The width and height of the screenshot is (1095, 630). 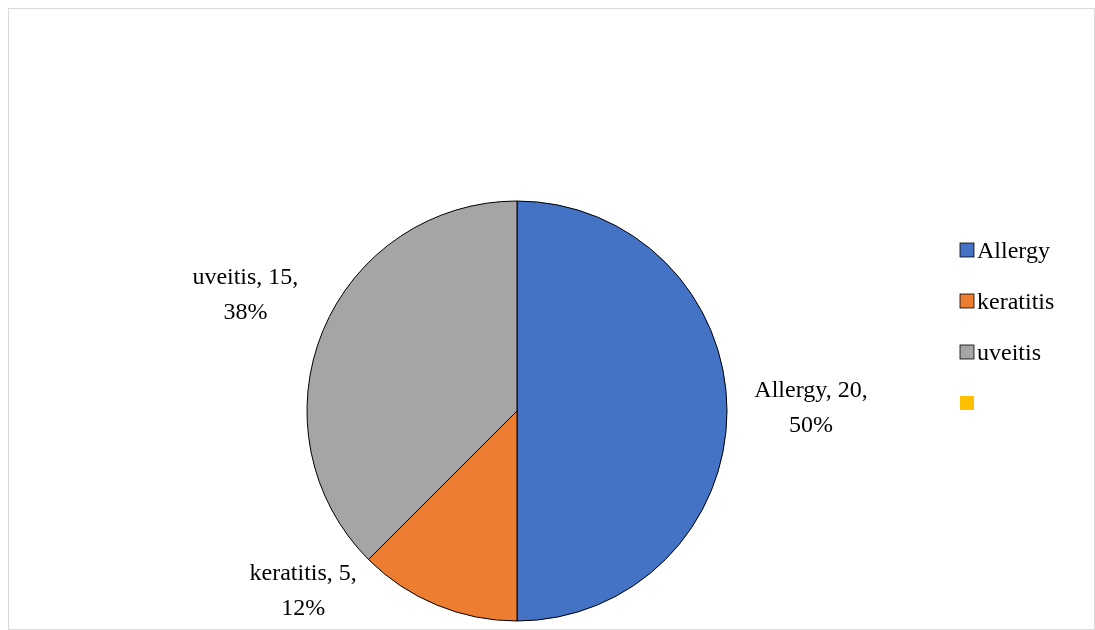 I want to click on data-label: uveitis, 15, 38%, so click(x=245, y=294).